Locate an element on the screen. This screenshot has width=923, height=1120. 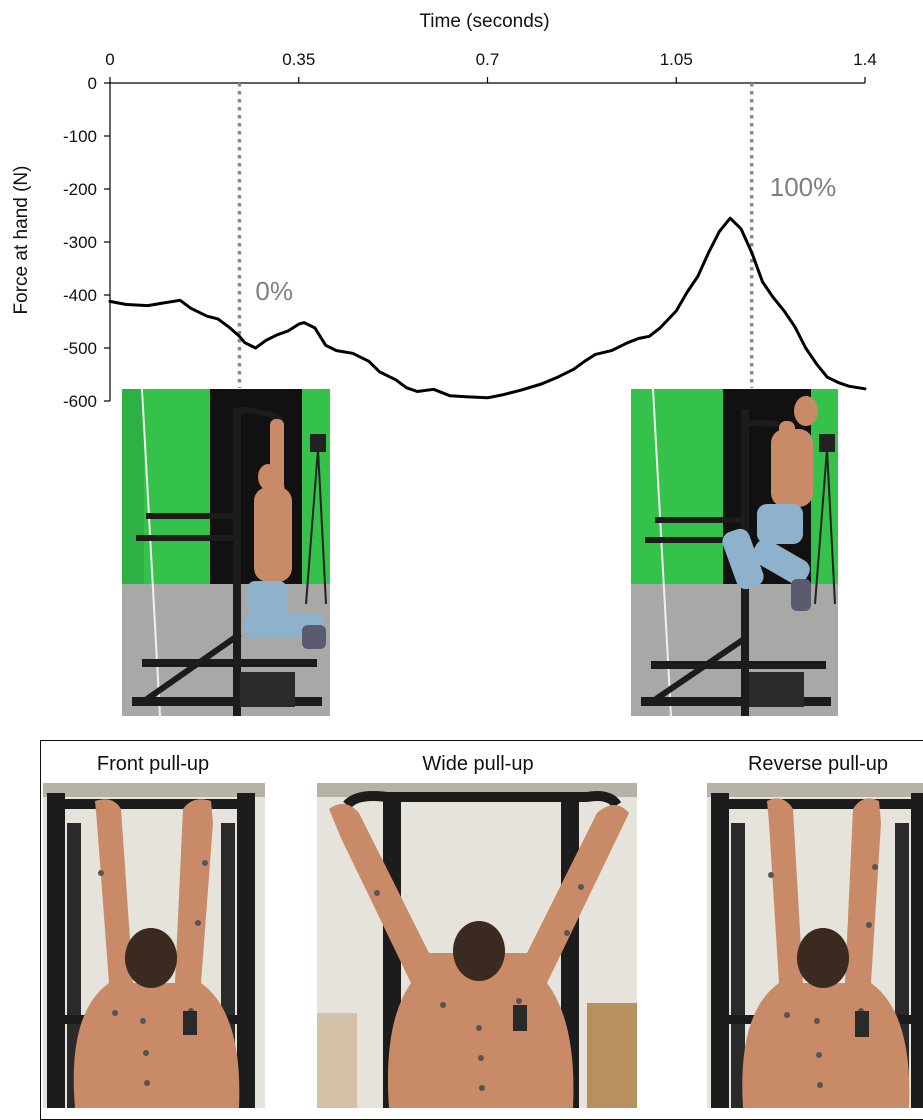
marker-label: 100% is located at coordinates (803, 187).